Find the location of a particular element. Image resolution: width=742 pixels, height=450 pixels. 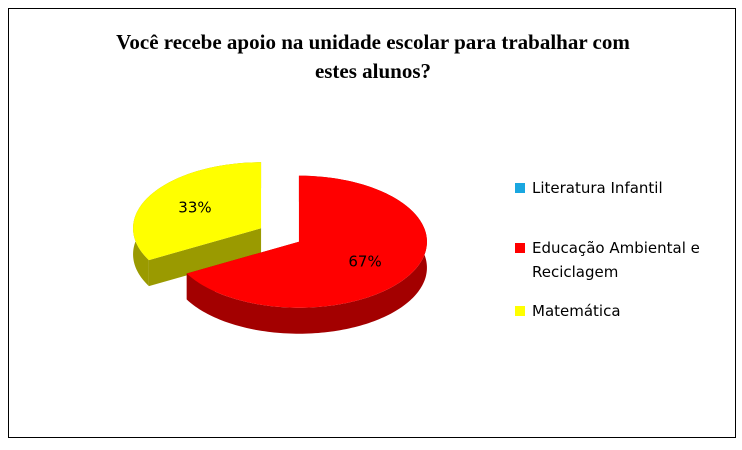

slice-side is located at coordinates (205, 257).